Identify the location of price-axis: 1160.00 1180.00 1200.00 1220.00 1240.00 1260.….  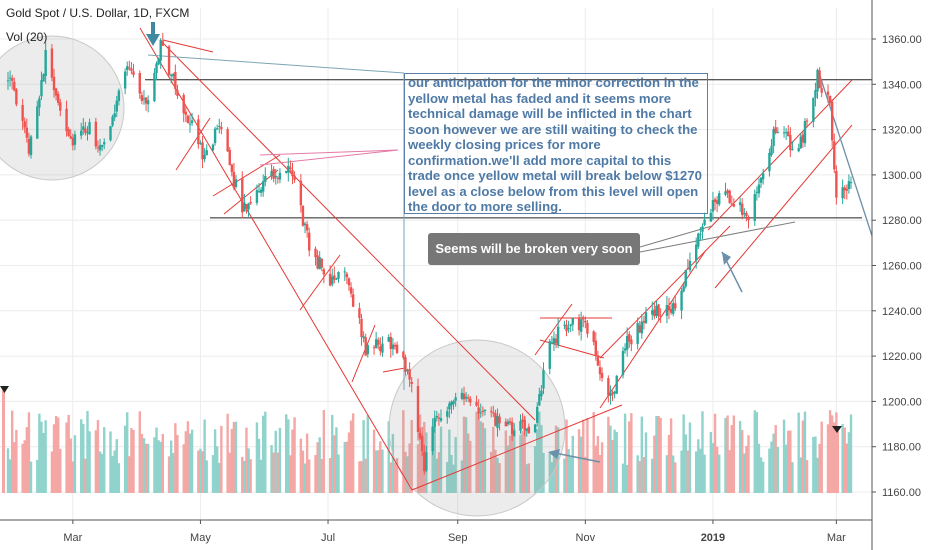
(901, 275).